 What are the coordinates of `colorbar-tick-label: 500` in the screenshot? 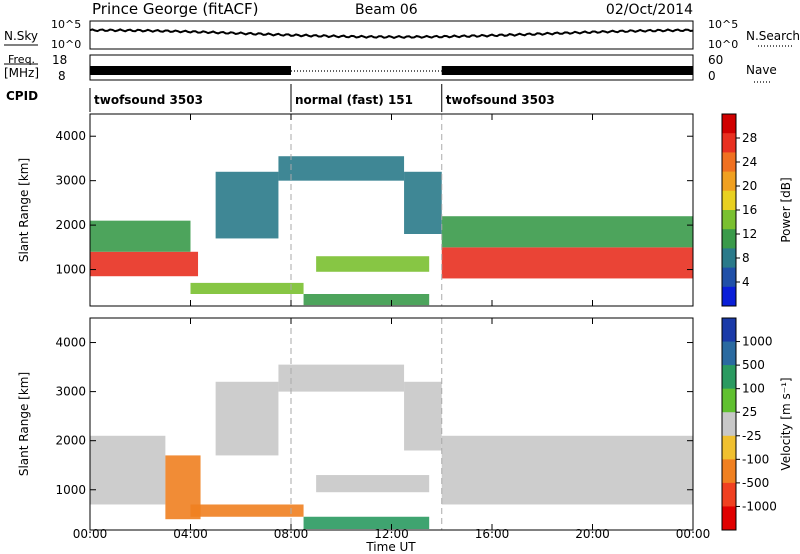 It's located at (753, 365).